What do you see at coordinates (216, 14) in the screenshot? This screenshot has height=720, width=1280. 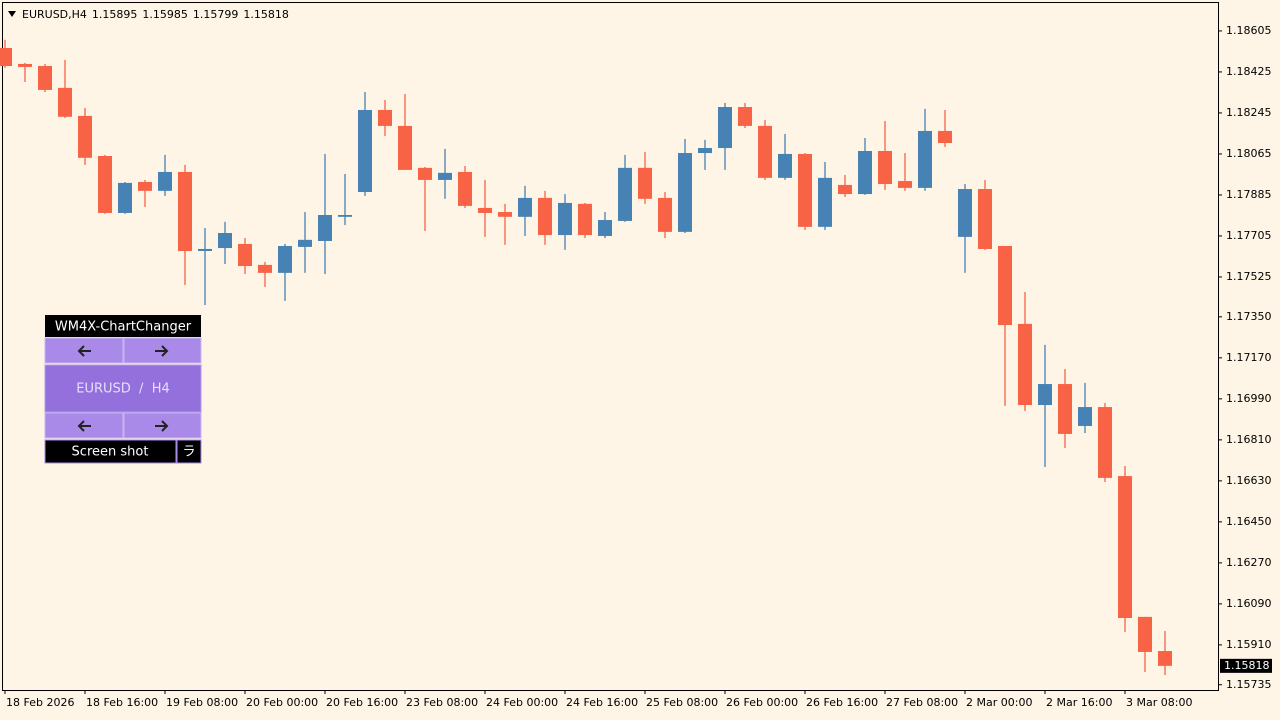 I see `header-price: 1.15799` at bounding box center [216, 14].